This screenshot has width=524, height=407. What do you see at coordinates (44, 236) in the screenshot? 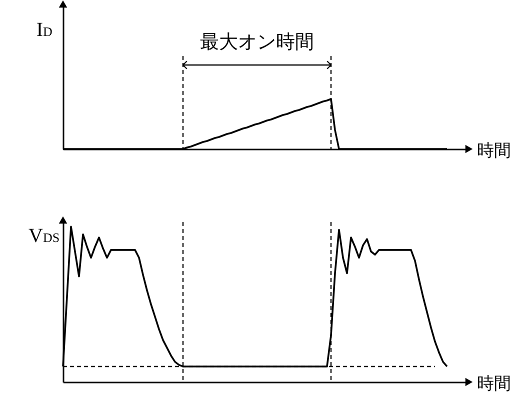
I see `y-axis-title: VDS` at bounding box center [44, 236].